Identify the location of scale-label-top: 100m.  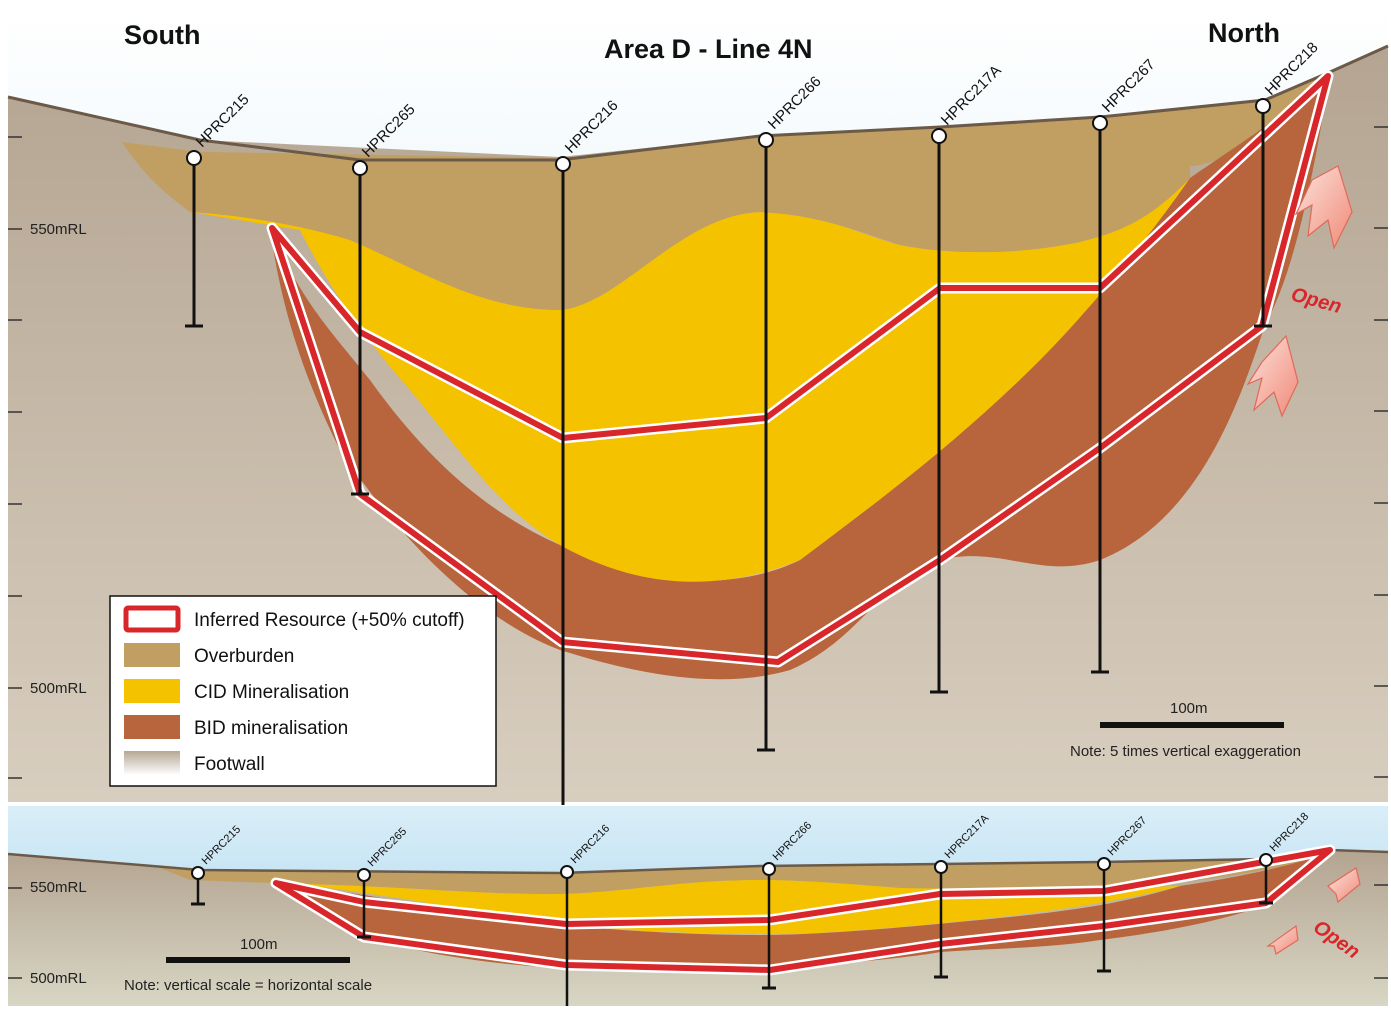
(1189, 708).